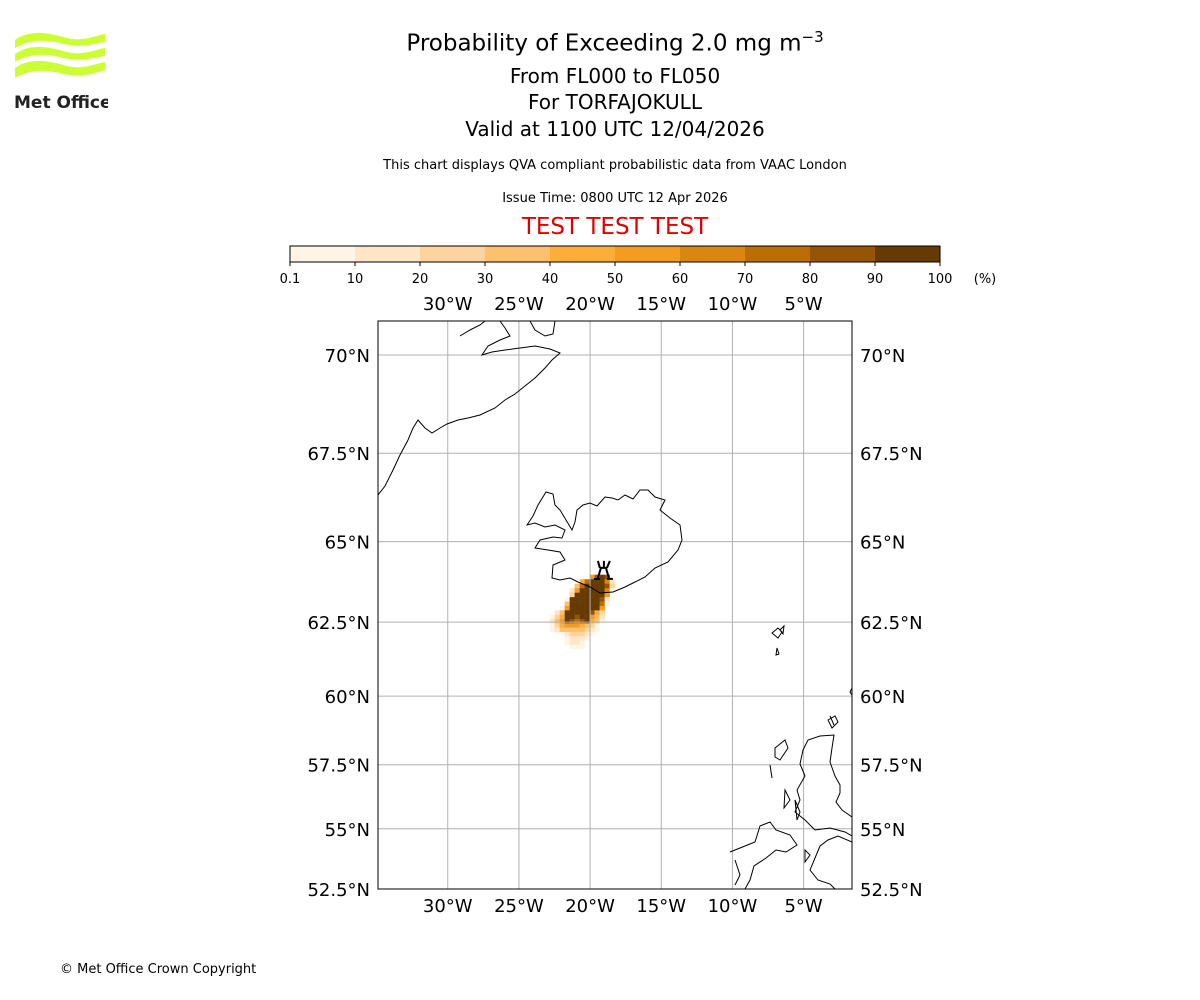 The width and height of the screenshot is (1200, 1000). What do you see at coordinates (733, 906) in the screenshot?
I see `lon-label-bottom: 10°W` at bounding box center [733, 906].